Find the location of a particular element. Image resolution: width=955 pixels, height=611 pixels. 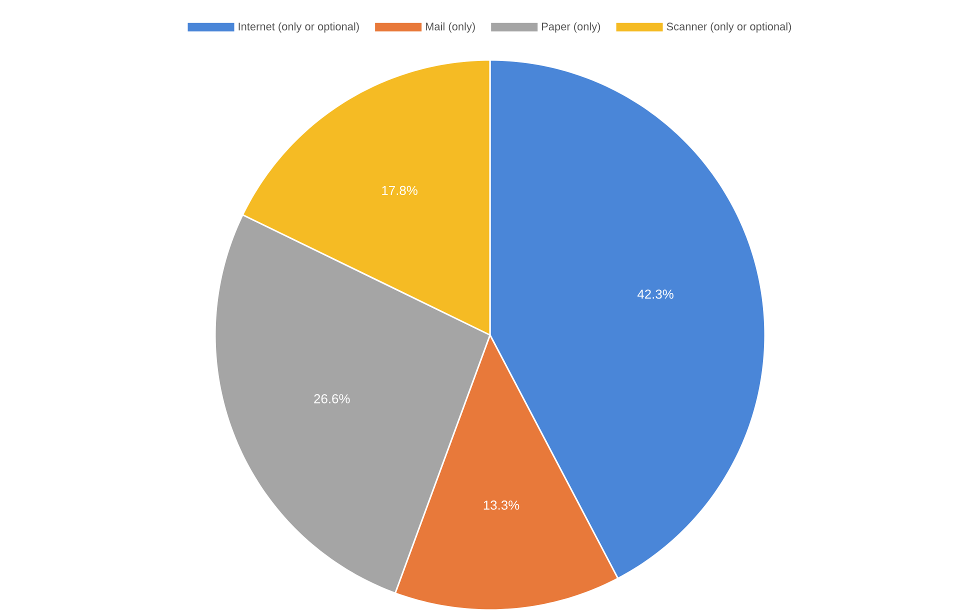

legend-label: Internet (only or optional) is located at coordinates (298, 27).